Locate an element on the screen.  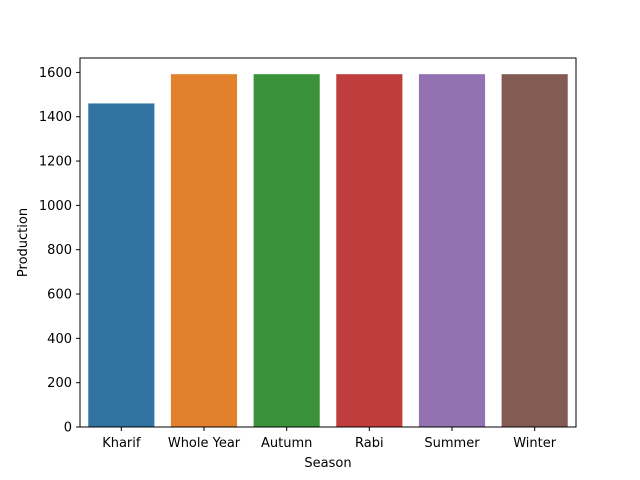
y-axis-ticks: 0 200 400 600 800 1000 1200 1400 1600 is located at coordinates (59, 251).